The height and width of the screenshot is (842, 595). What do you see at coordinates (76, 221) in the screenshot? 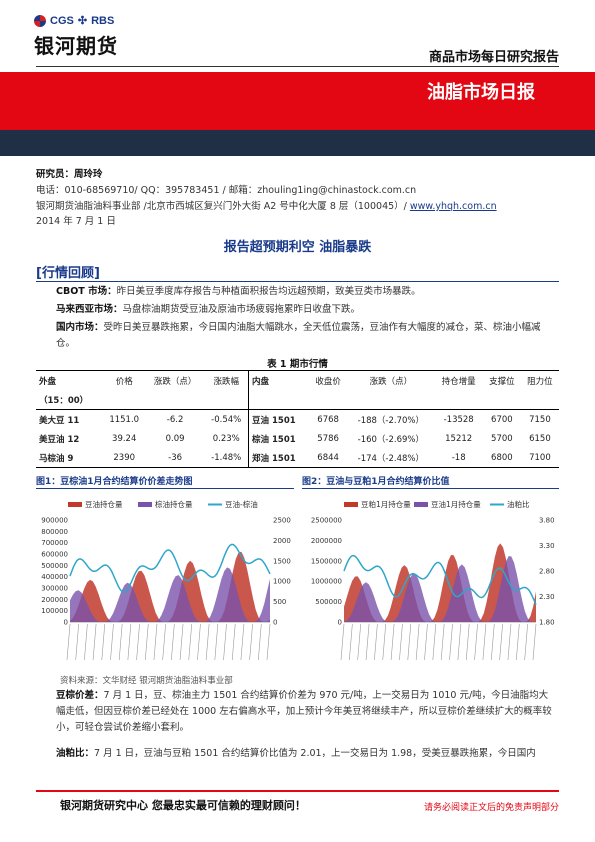
I see `report-date: 2014 年 7 月 1 日` at bounding box center [76, 221].